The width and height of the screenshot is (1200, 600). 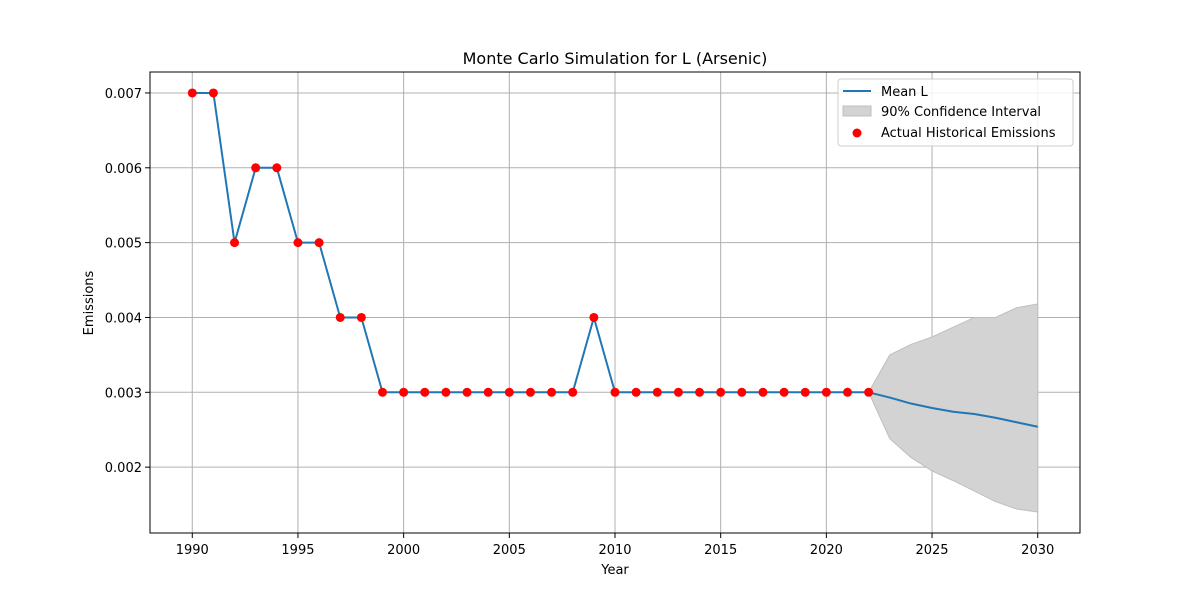 I want to click on legend-label-confidence-interval: 90% Confidence Interval, so click(x=961, y=112).